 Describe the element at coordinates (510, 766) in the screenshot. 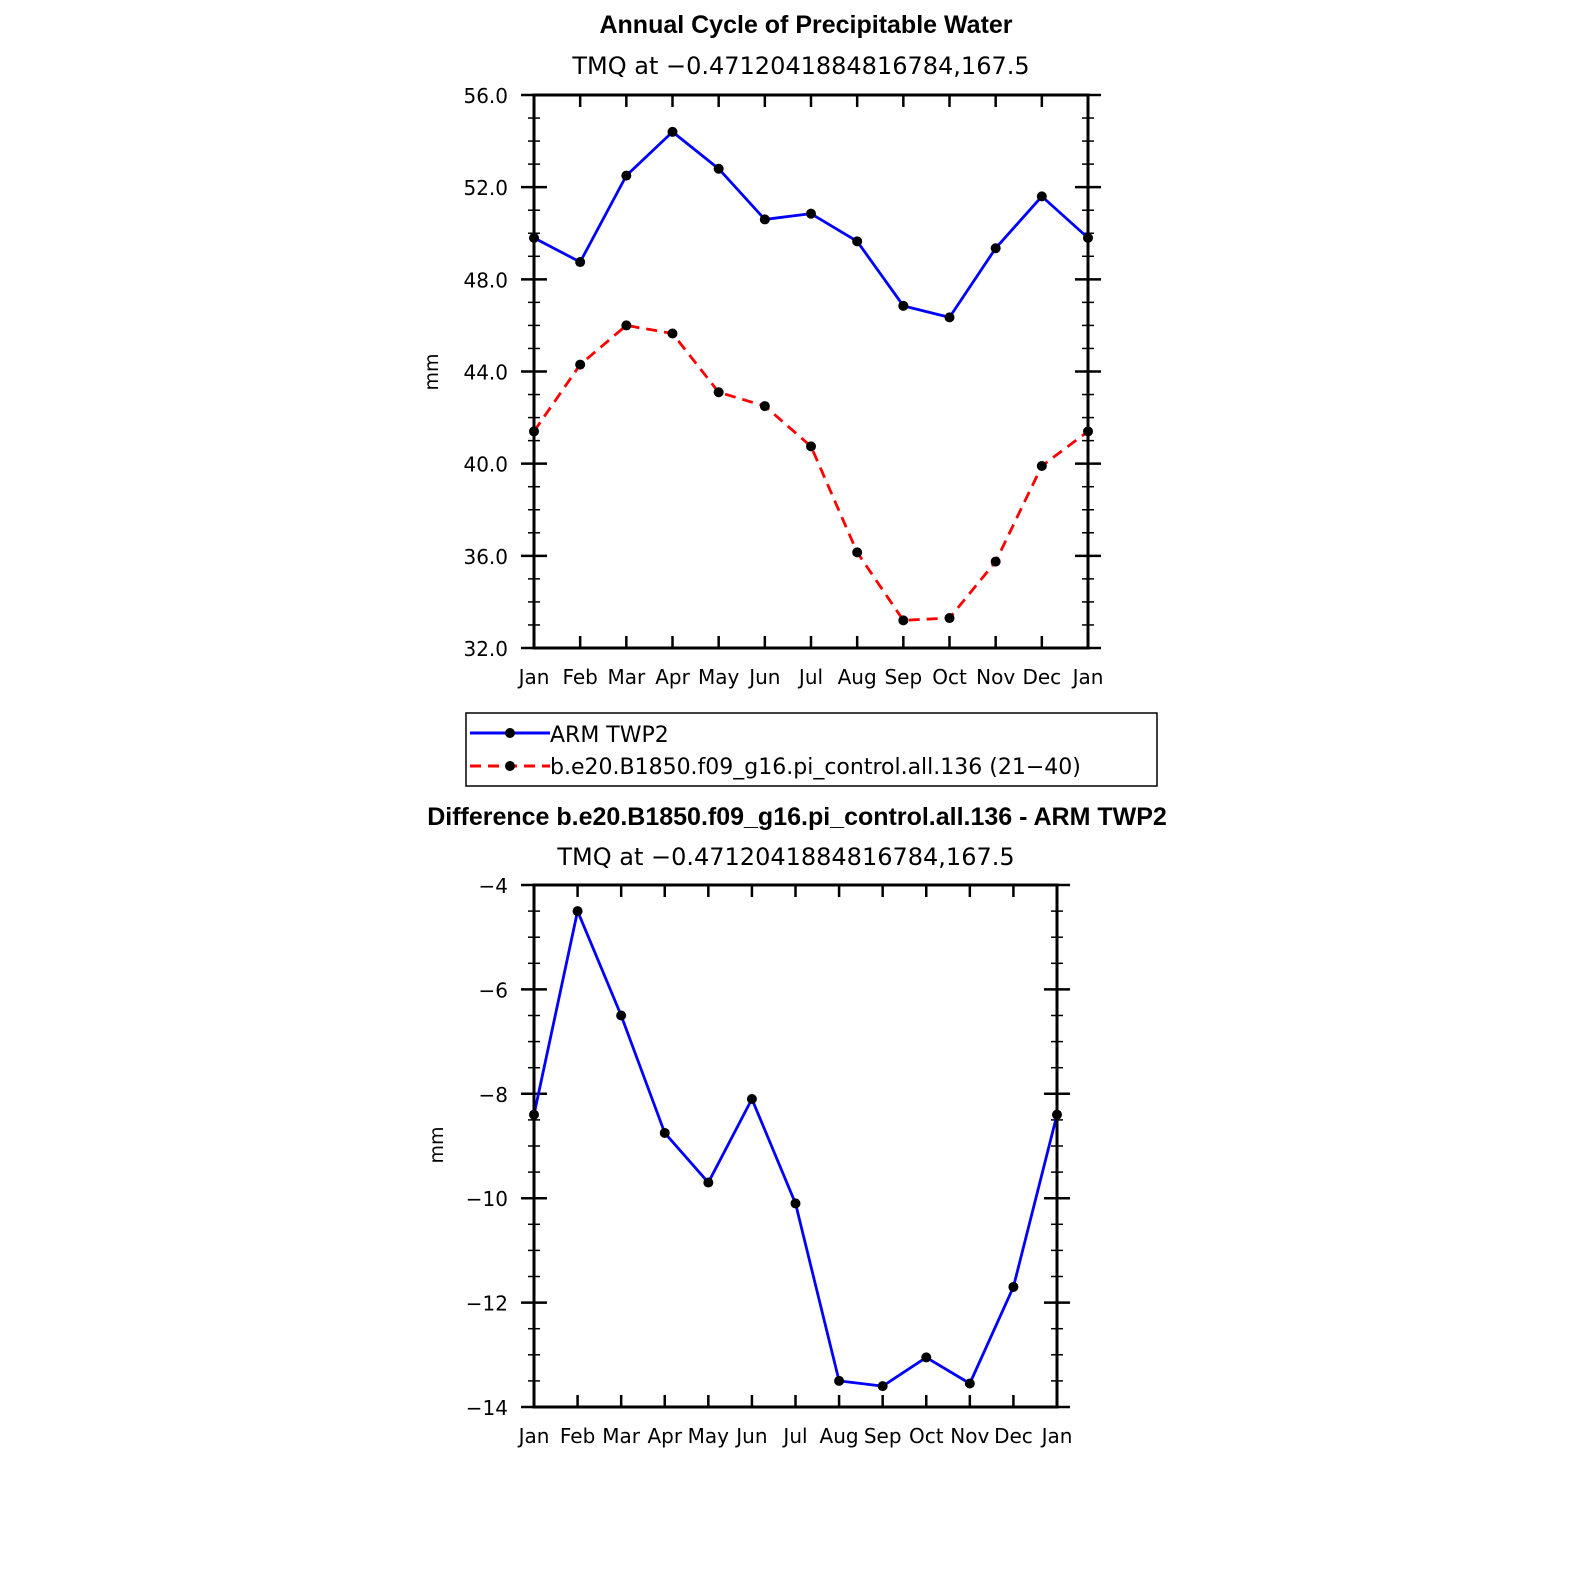

I see `legend-marker-model` at that location.